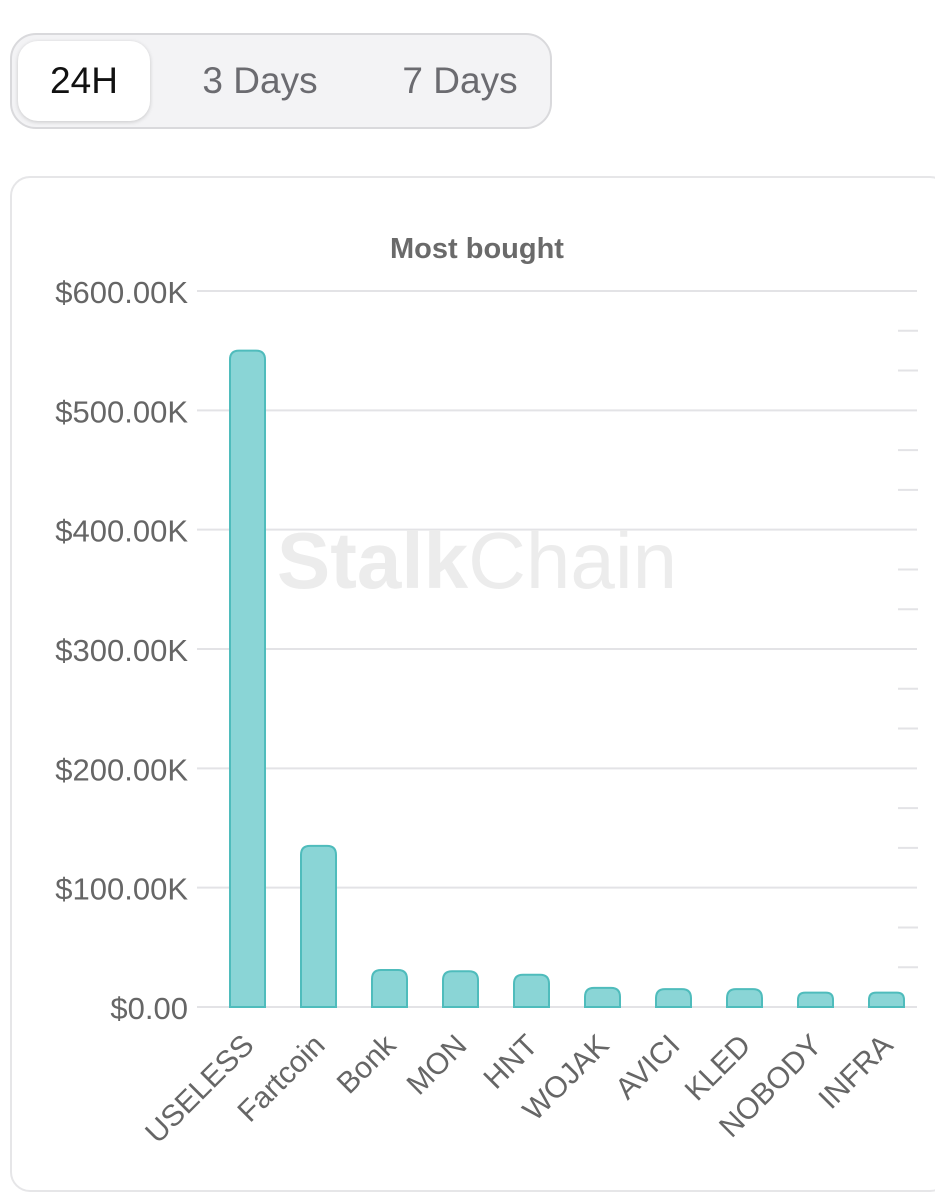 This screenshot has height=1200, width=935. Describe the element at coordinates (673, 998) in the screenshot. I see `bar-avici` at that location.